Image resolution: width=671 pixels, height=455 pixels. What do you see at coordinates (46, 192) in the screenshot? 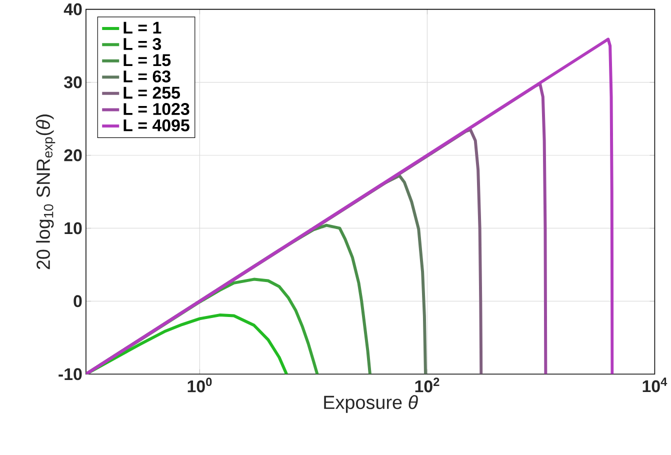
I see `y-axis-title: 20 log$_{10}$ SNR$_{exp}$(θ)` at bounding box center [46, 192].